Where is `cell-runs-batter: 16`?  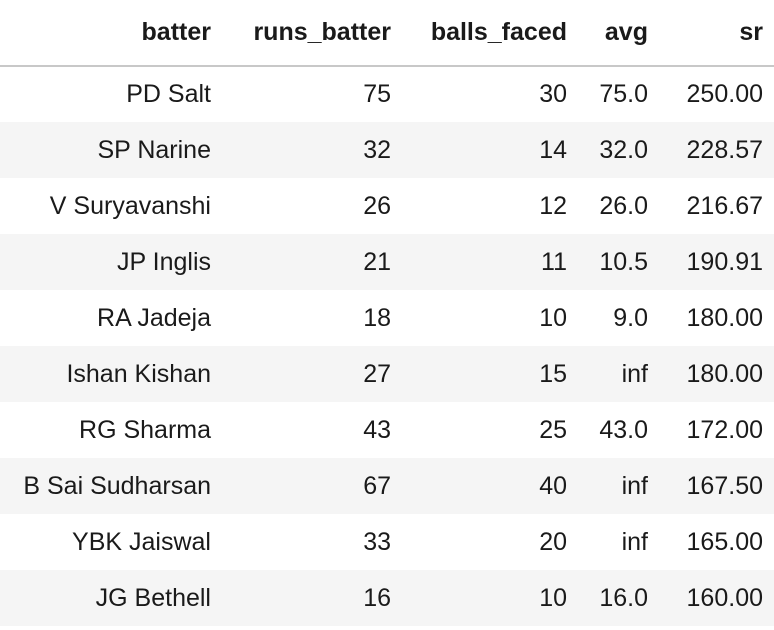 cell-runs-batter: 16 is located at coordinates (377, 597).